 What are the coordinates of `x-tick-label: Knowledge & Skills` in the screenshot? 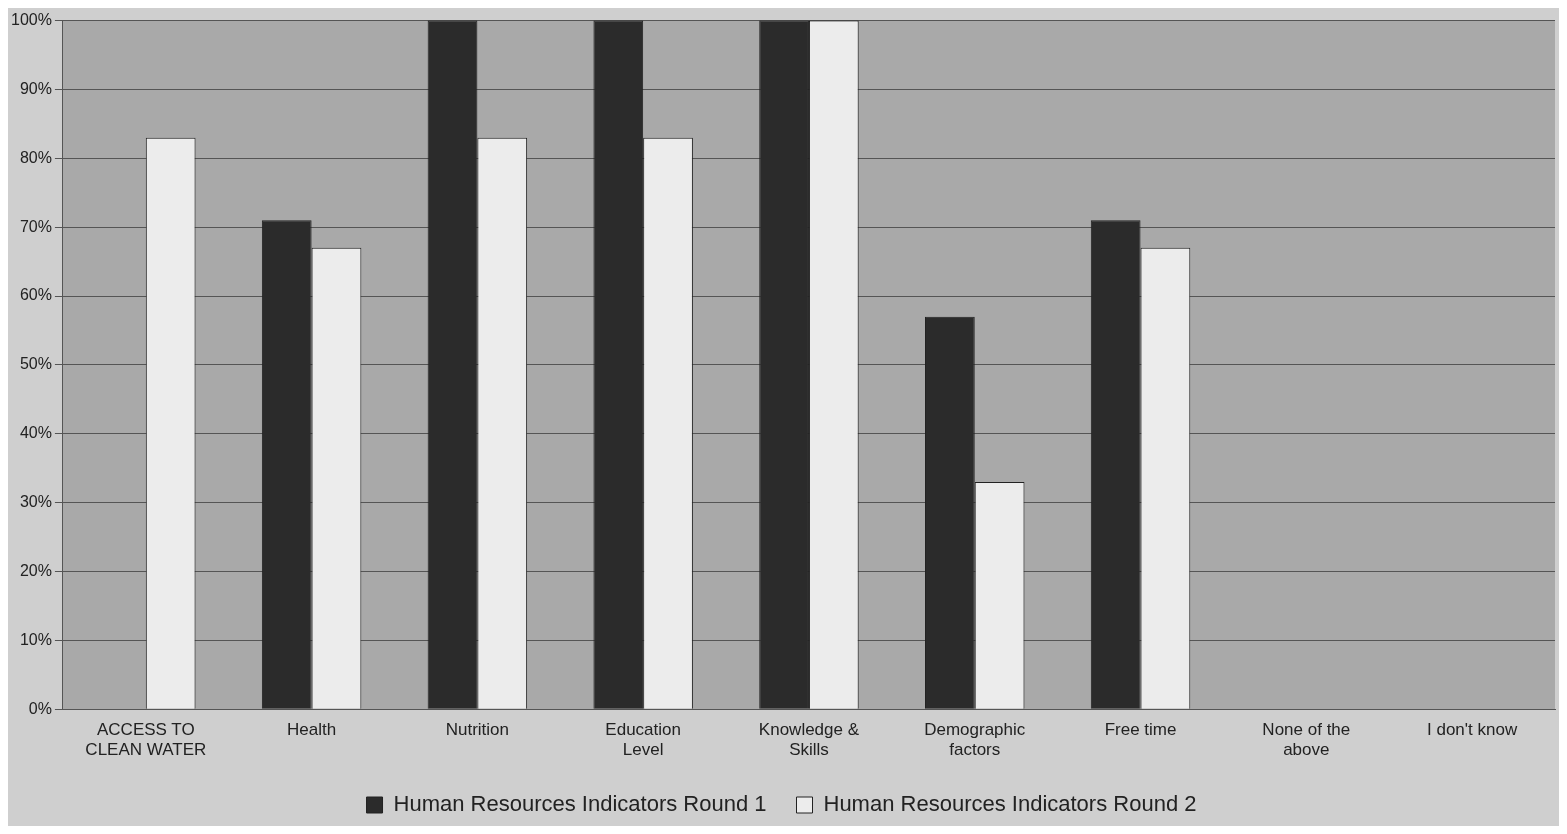 It's located at (809, 740).